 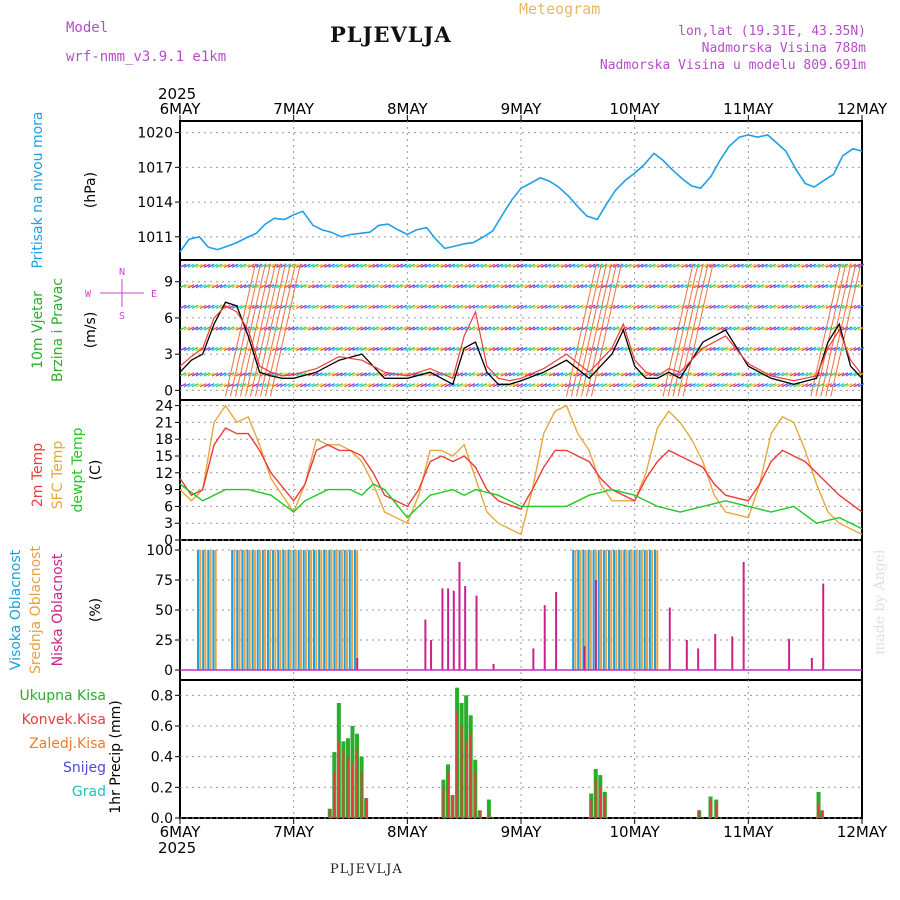 What do you see at coordinates (635, 832) in the screenshot?
I see `x-tick-label-bottom: 10MAY` at bounding box center [635, 832].